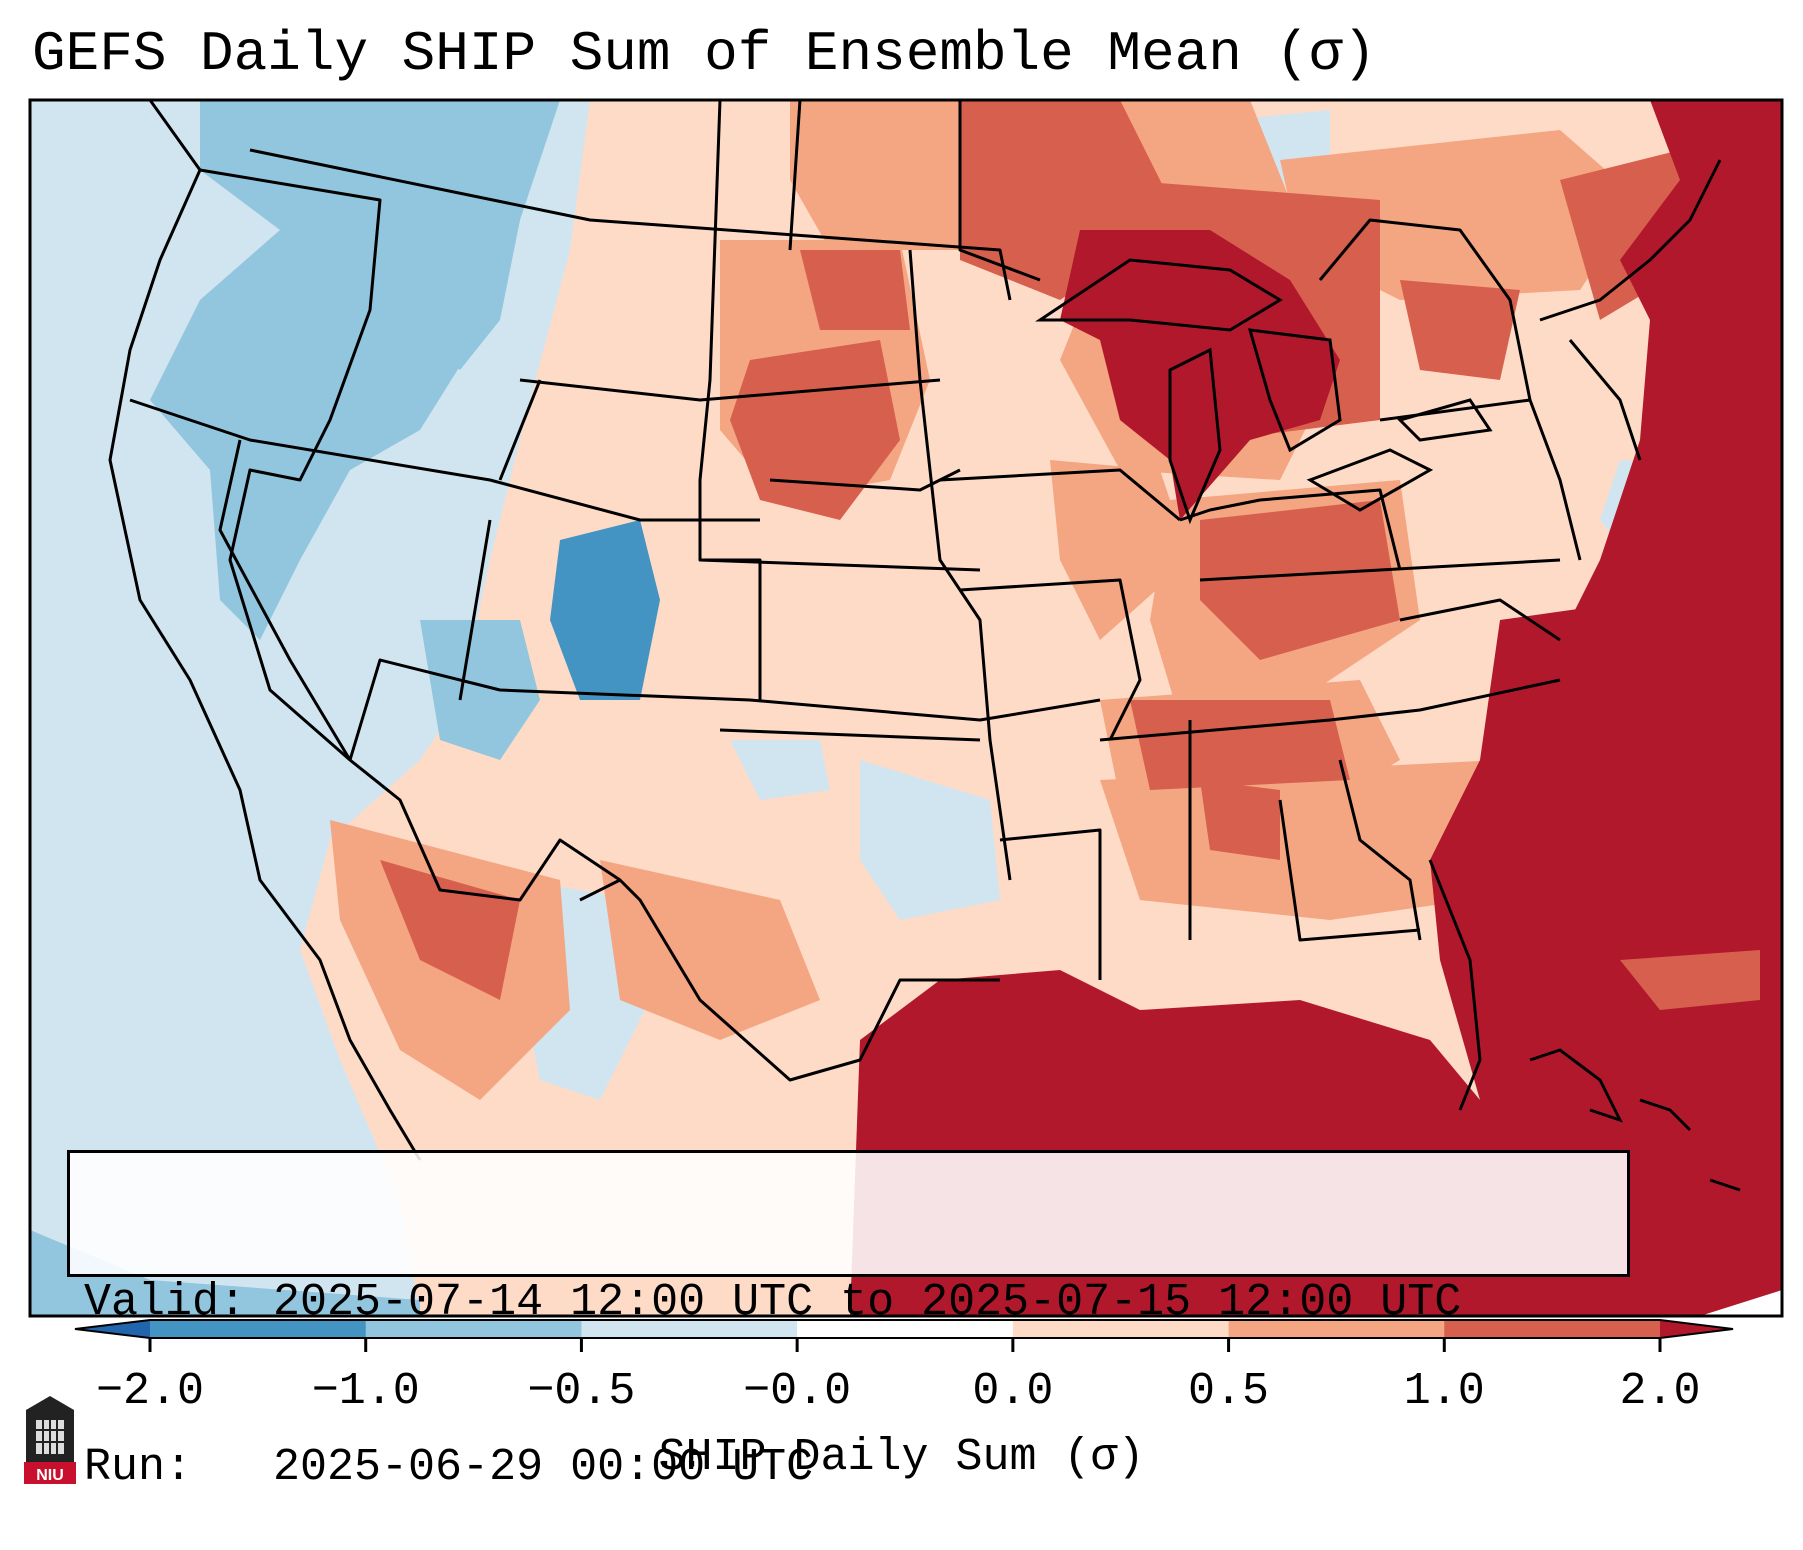  I want to click on colorbar-tick-label: 2.0, so click(1660, 1391).